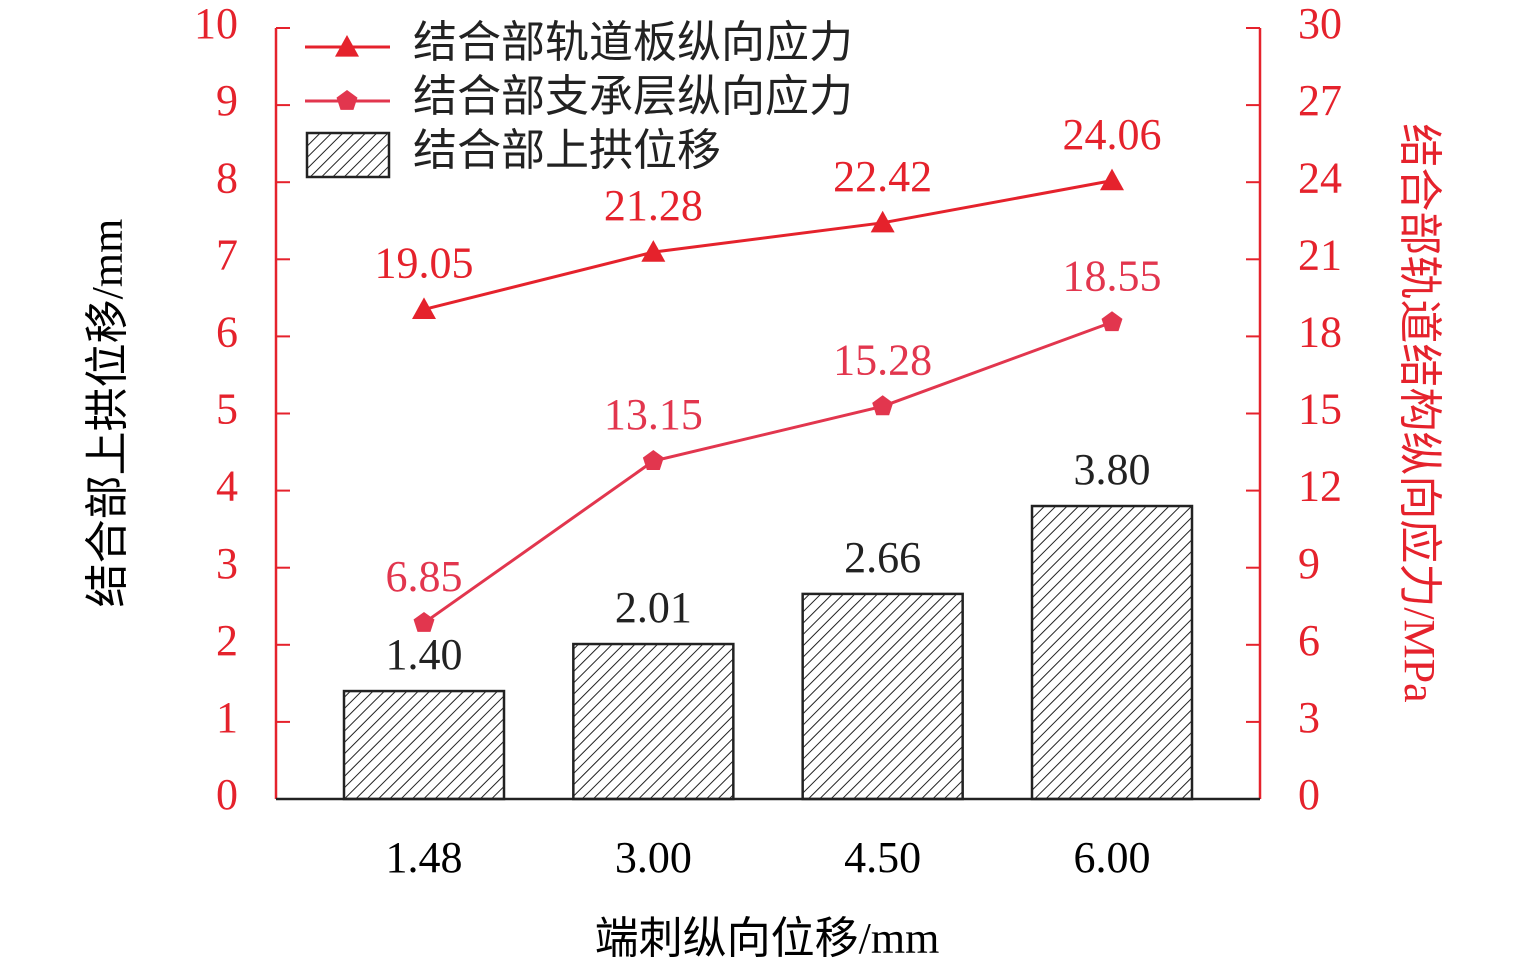 The image size is (1535, 978). What do you see at coordinates (1309, 563) in the screenshot?
I see `y2-tick-label: 9` at bounding box center [1309, 563].